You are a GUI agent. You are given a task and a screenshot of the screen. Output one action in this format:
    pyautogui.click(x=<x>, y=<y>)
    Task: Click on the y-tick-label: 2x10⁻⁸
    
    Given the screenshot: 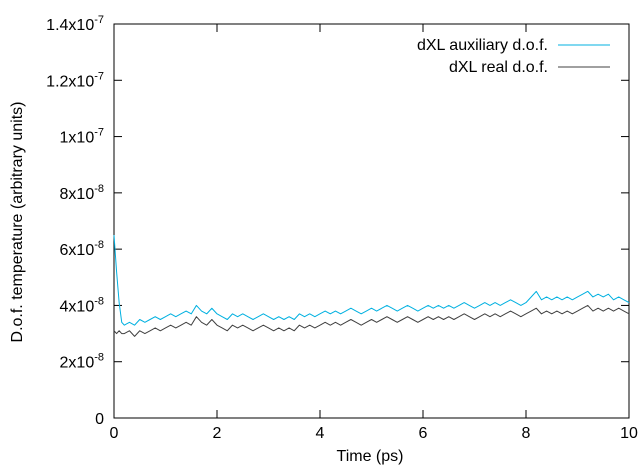 What is the action you would take?
    pyautogui.click(x=82, y=362)
    